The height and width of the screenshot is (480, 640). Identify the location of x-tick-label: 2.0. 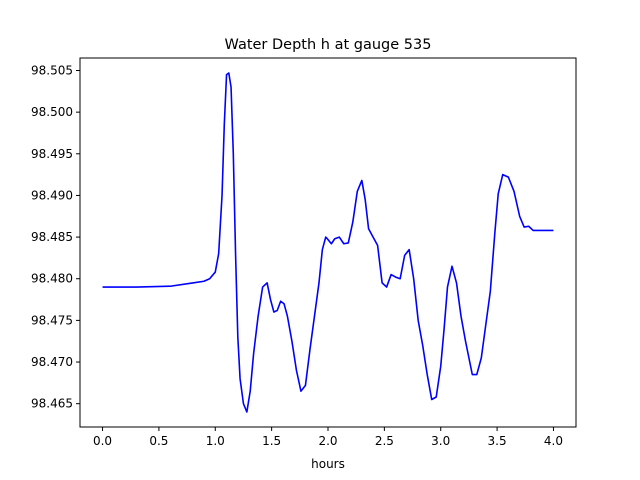
(327, 441).